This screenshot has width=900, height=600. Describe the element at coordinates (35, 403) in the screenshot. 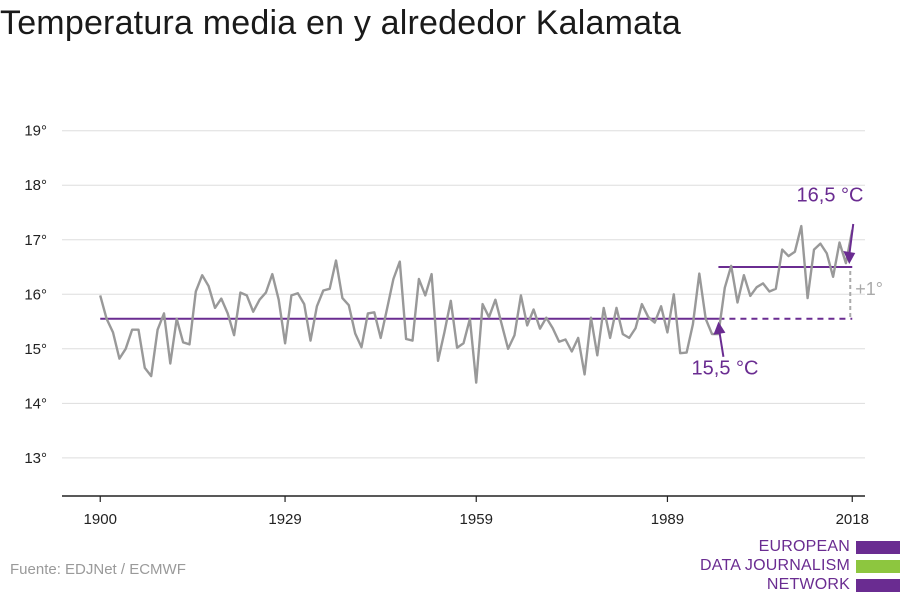

I see `y-tick-label: 14°` at that location.